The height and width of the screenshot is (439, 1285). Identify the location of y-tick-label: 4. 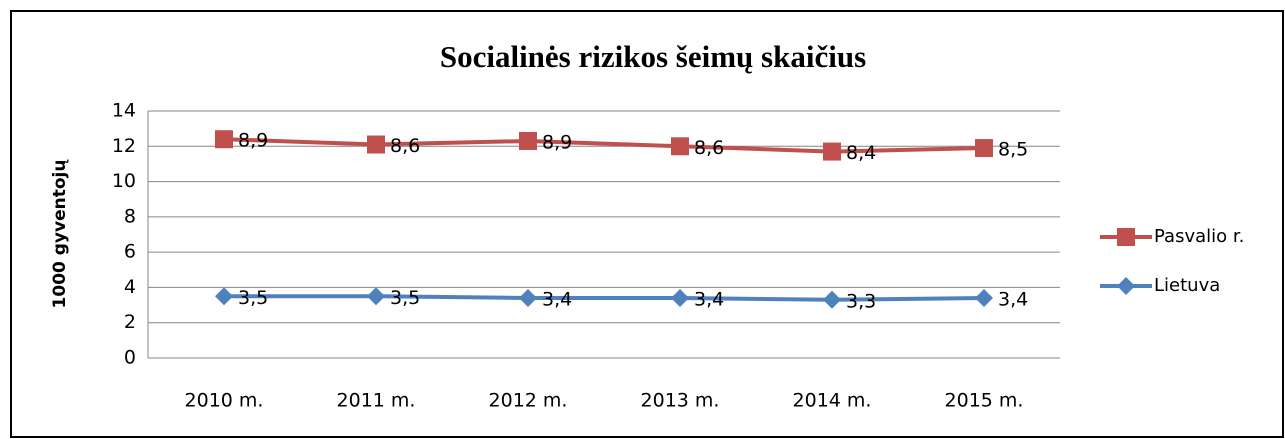
(130, 287).